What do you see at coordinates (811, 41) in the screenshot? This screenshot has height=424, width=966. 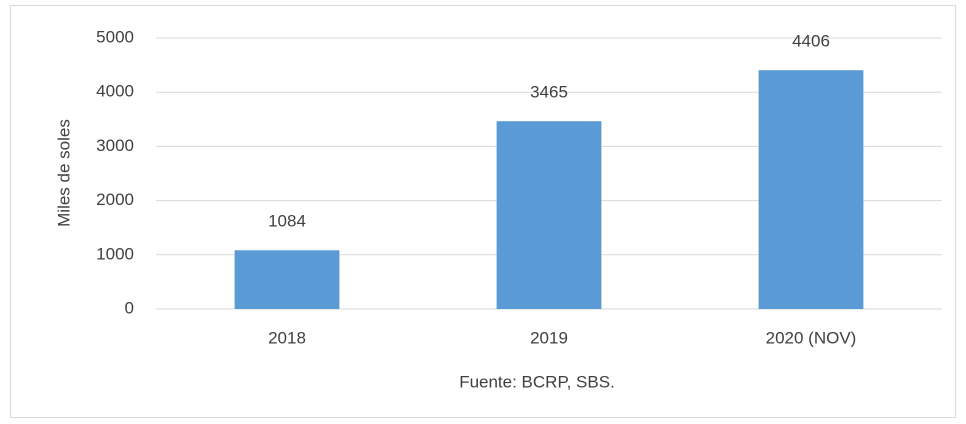 I see `data-label: 4406` at bounding box center [811, 41].